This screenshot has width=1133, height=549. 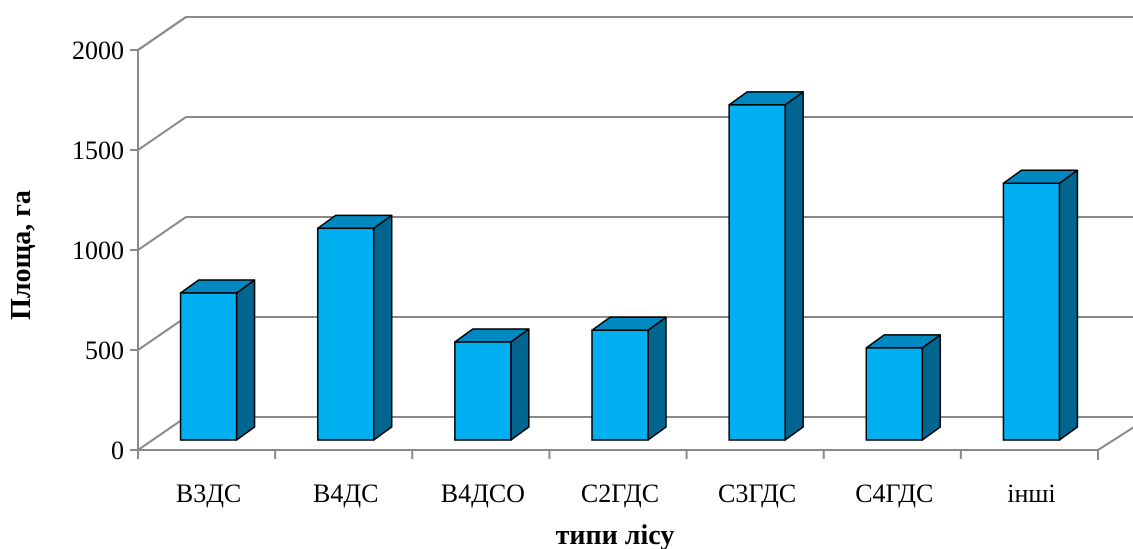 I want to click on y-axis-ticks: 0 500 1000 1500 2000, so click(x=105, y=250).